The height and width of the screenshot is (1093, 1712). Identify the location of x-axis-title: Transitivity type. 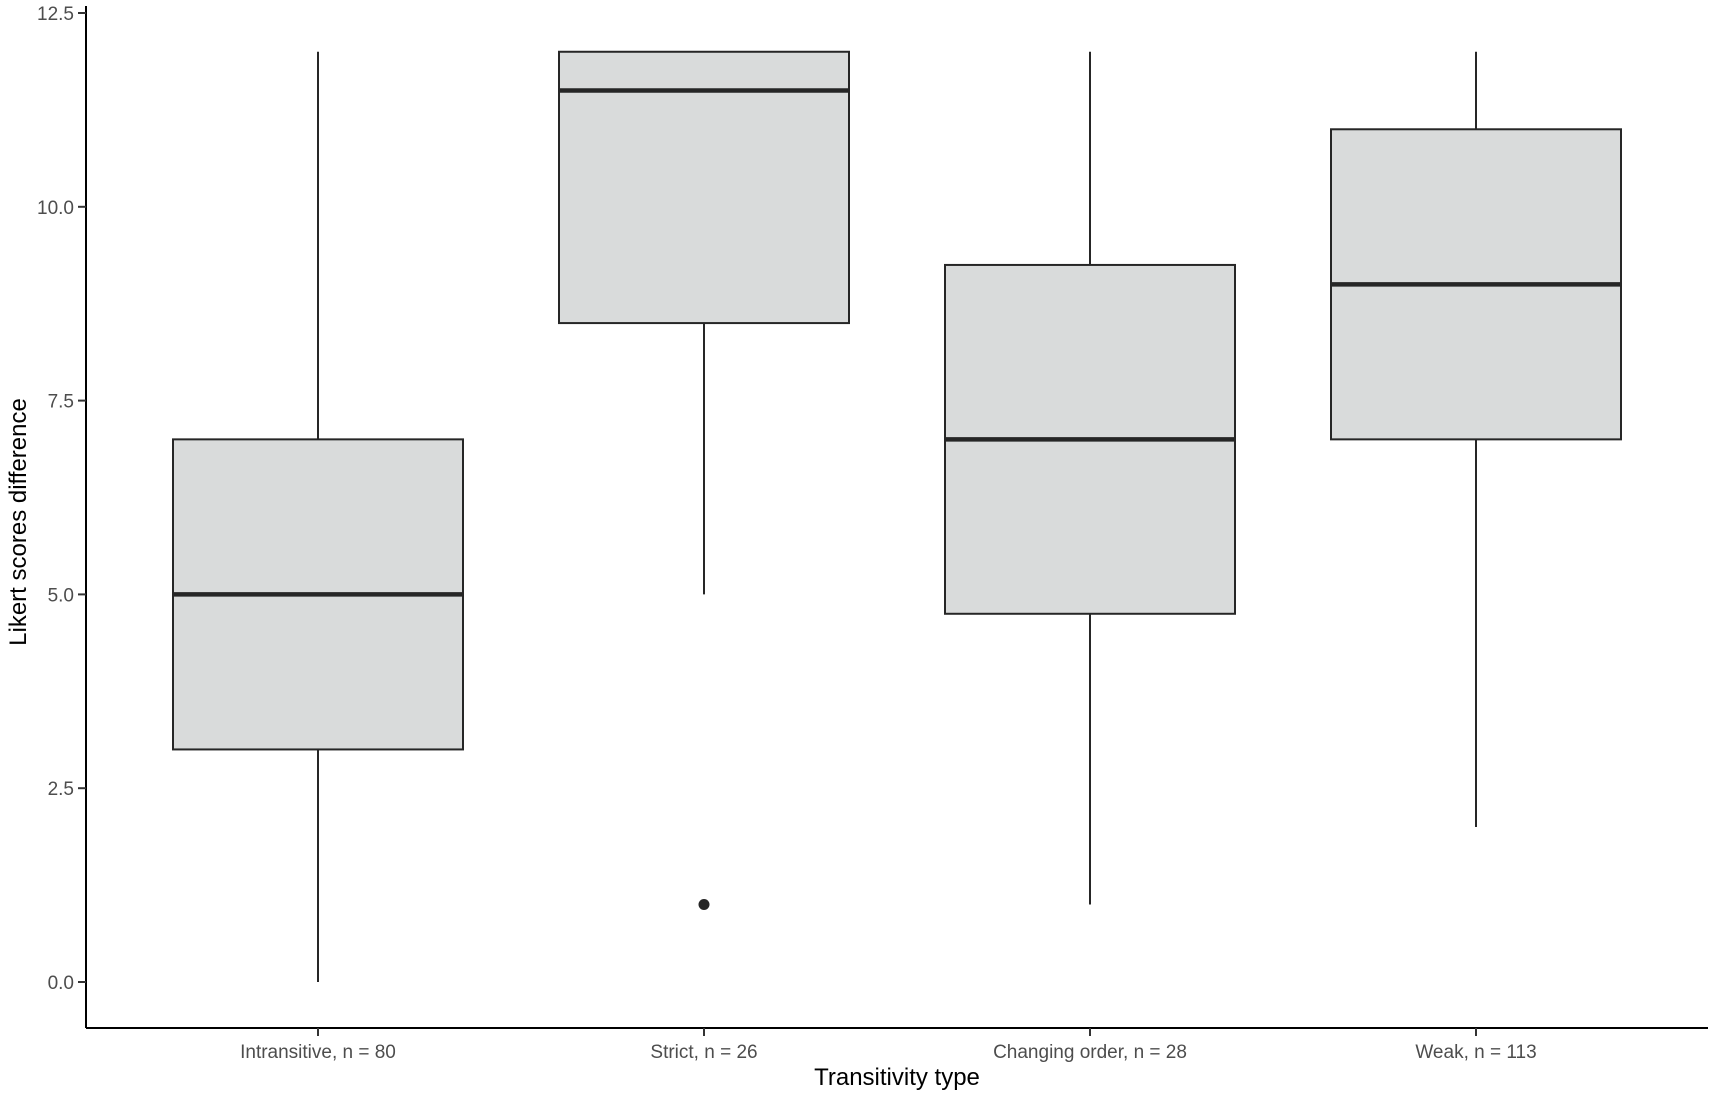
(897, 1077).